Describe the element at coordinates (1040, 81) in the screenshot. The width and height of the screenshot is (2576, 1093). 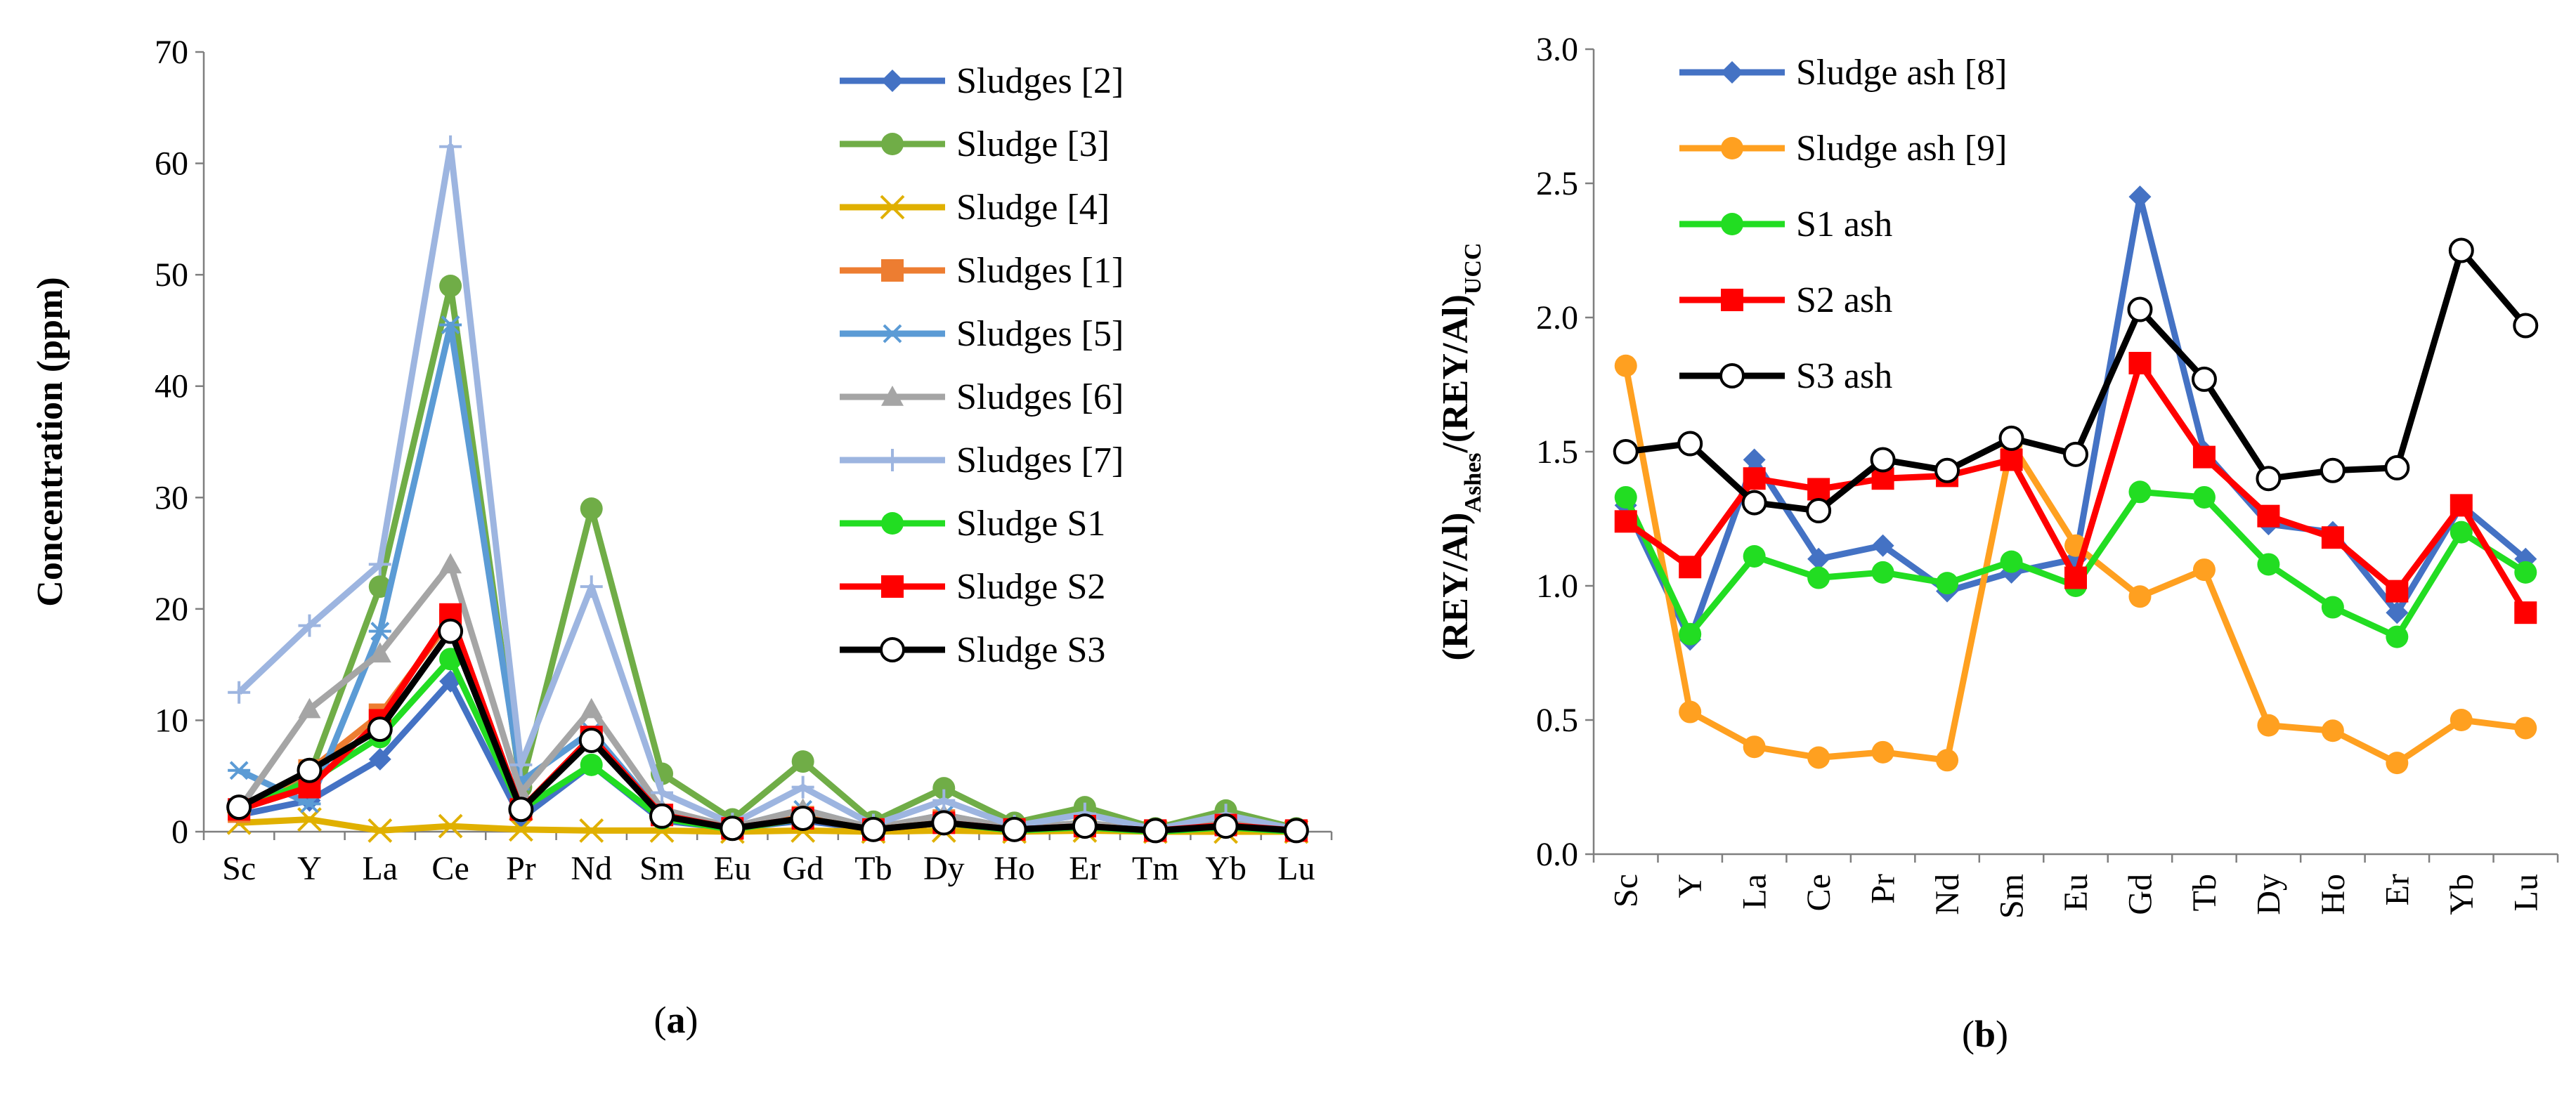
I see `legend-label: Sludges [2]` at that location.